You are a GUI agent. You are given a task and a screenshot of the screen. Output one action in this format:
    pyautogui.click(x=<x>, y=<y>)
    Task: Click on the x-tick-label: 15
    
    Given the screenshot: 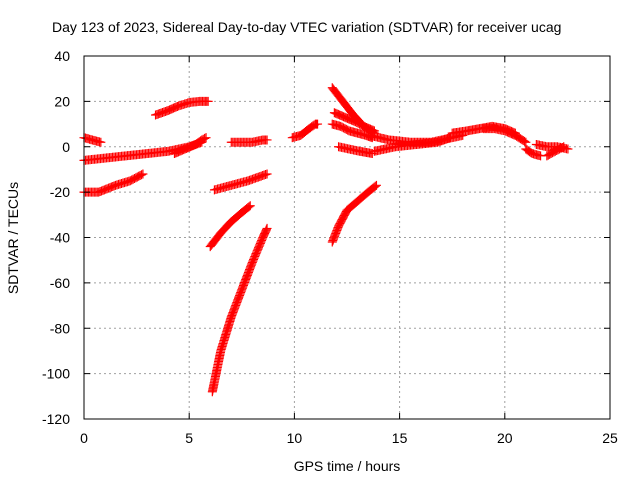 What is the action you would take?
    pyautogui.click(x=400, y=438)
    